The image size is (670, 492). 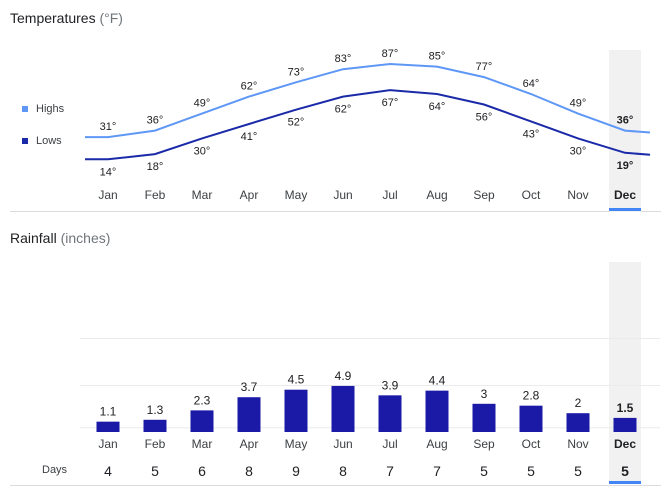 What do you see at coordinates (389, 195) in the screenshot?
I see `temperatures-month-label: Jul` at bounding box center [389, 195].